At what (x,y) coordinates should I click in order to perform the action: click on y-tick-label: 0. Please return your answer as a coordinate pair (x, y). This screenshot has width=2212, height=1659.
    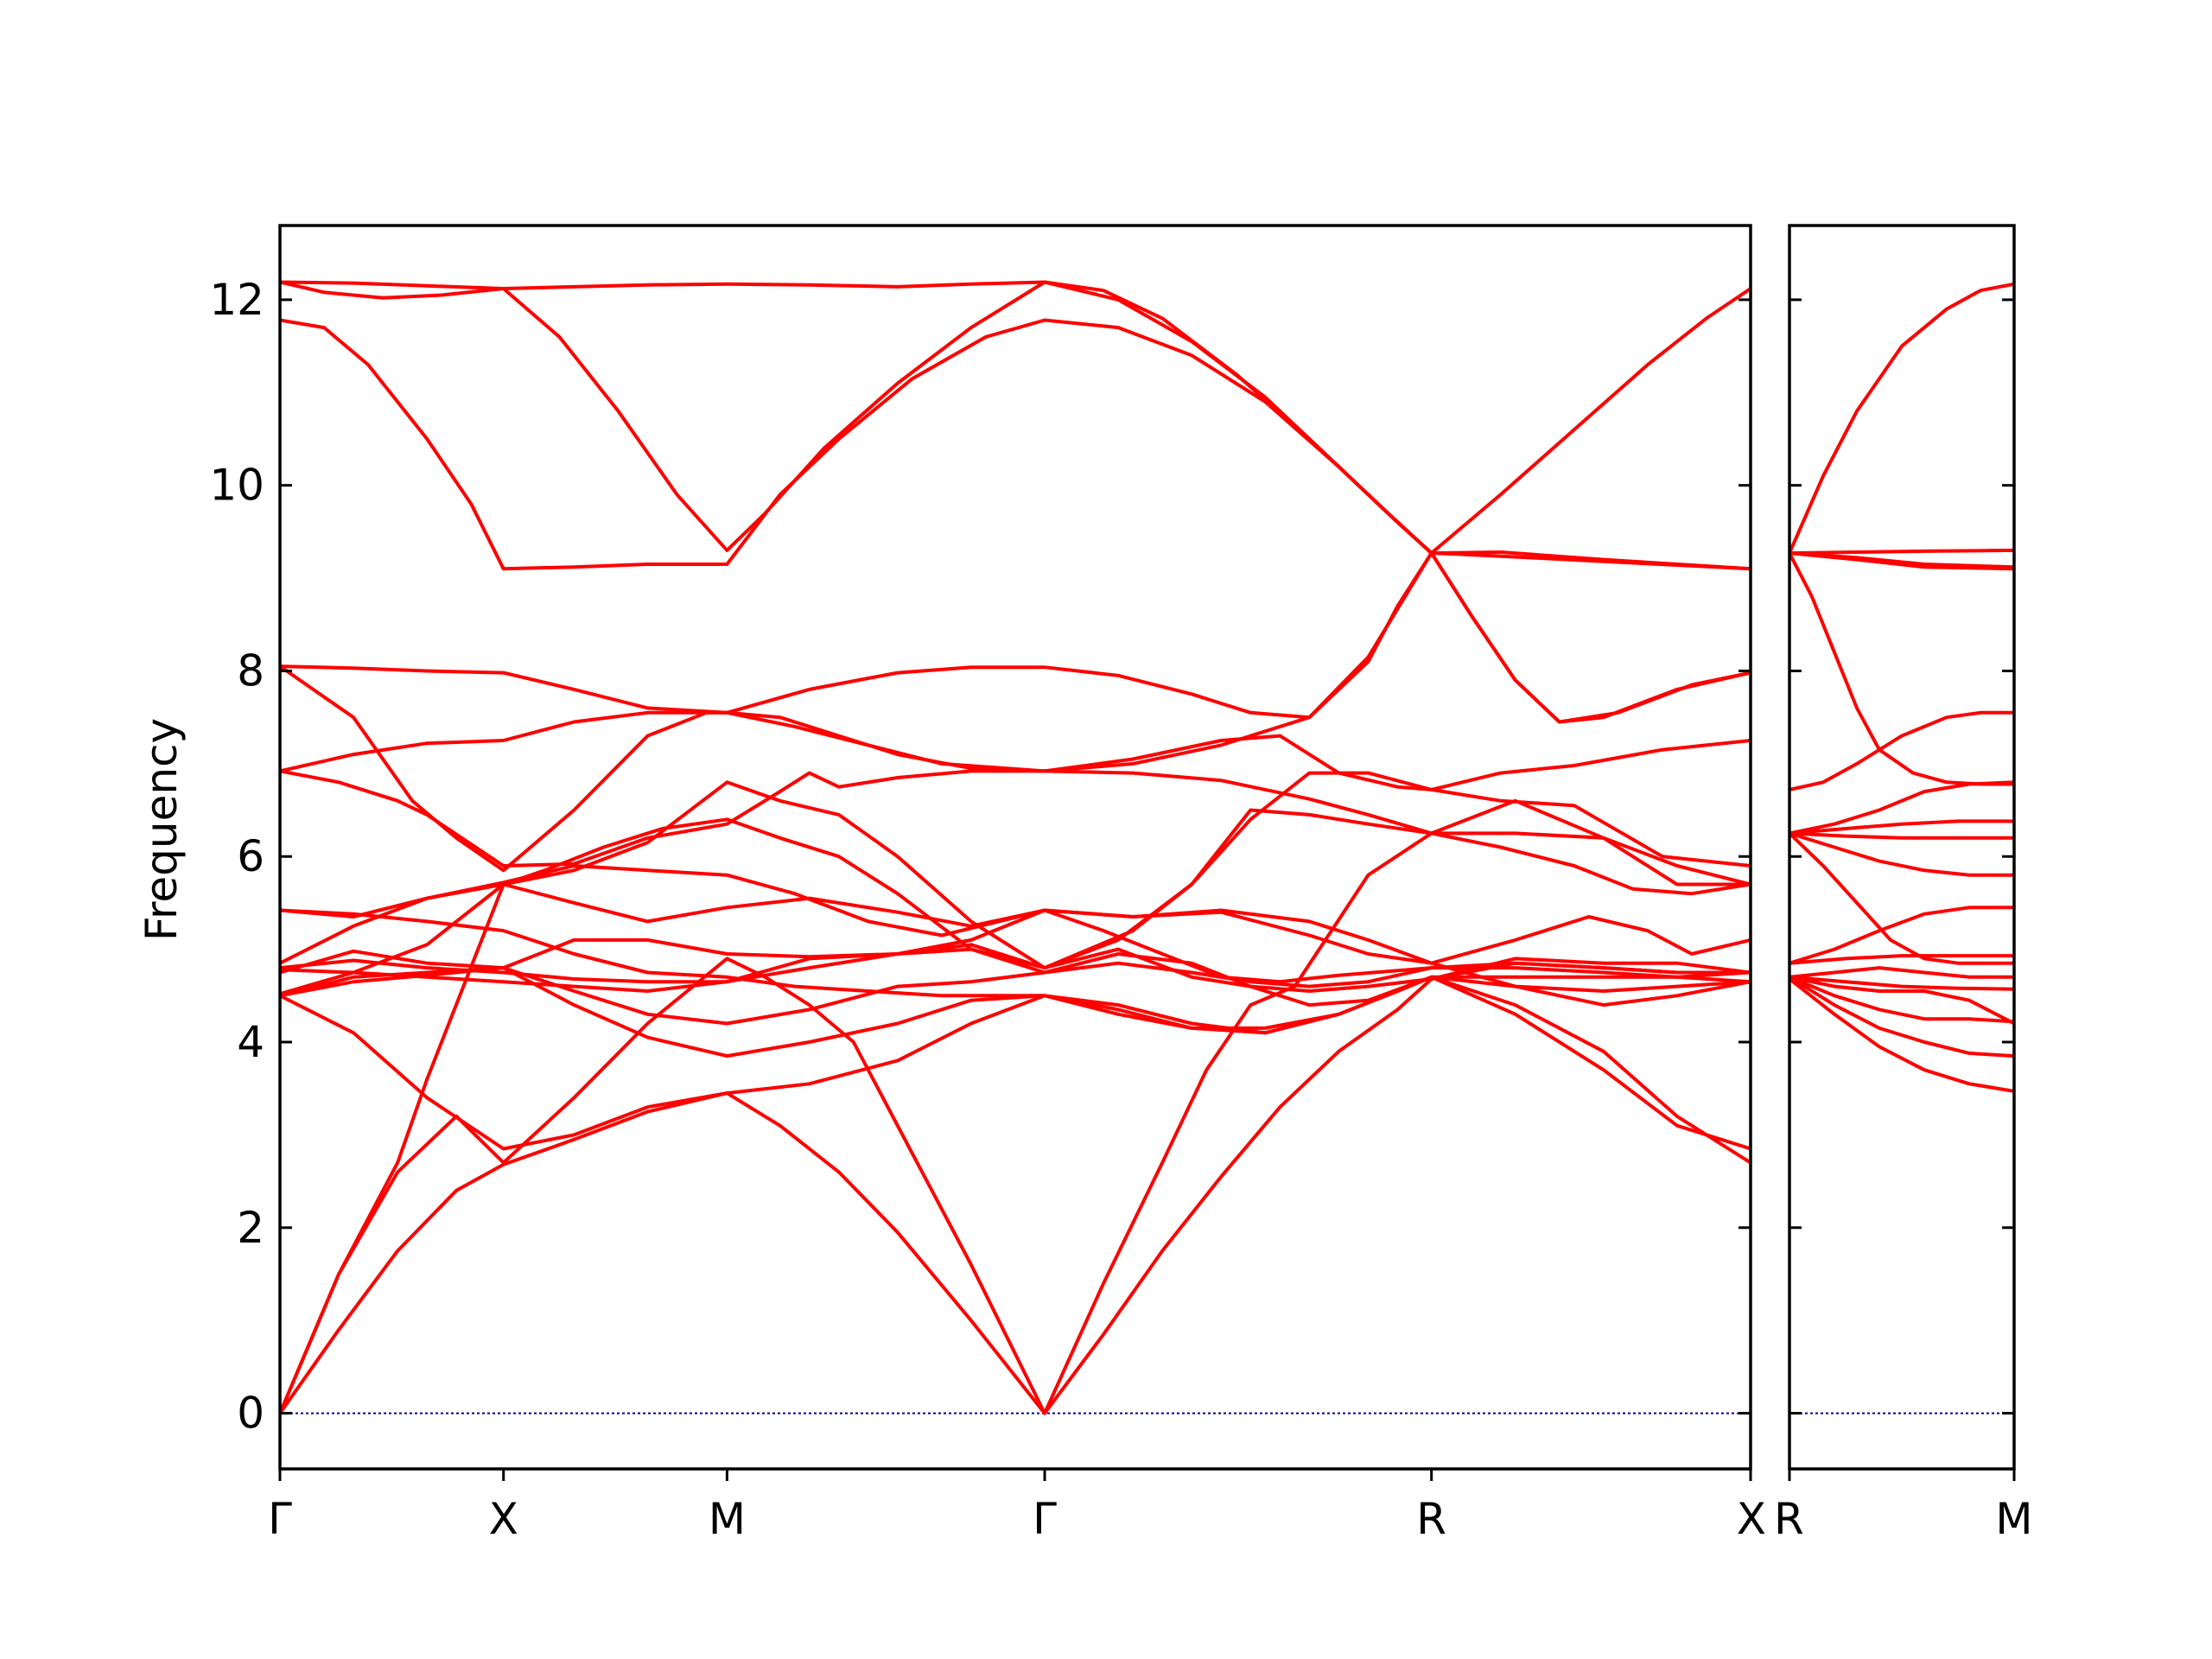
    Looking at the image, I should click on (250, 1414).